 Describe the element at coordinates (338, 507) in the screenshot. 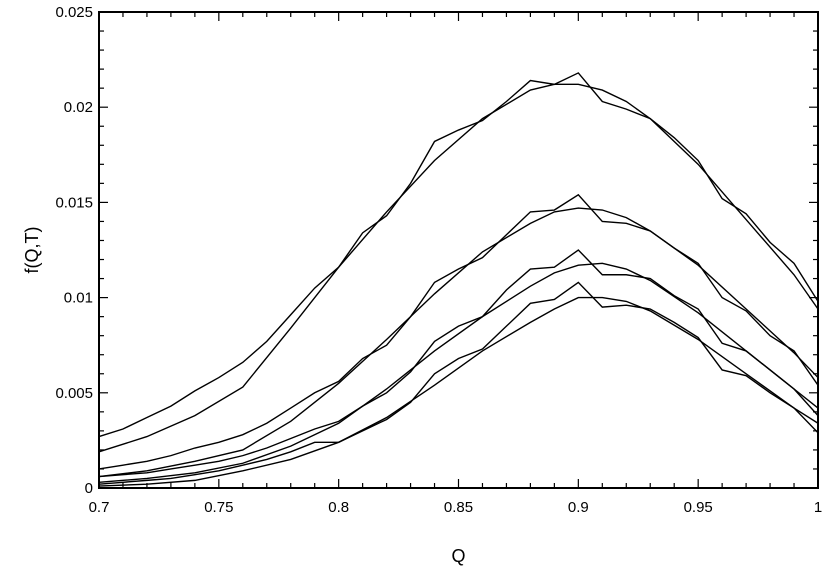

I see `x-tick-label: 0.8` at that location.